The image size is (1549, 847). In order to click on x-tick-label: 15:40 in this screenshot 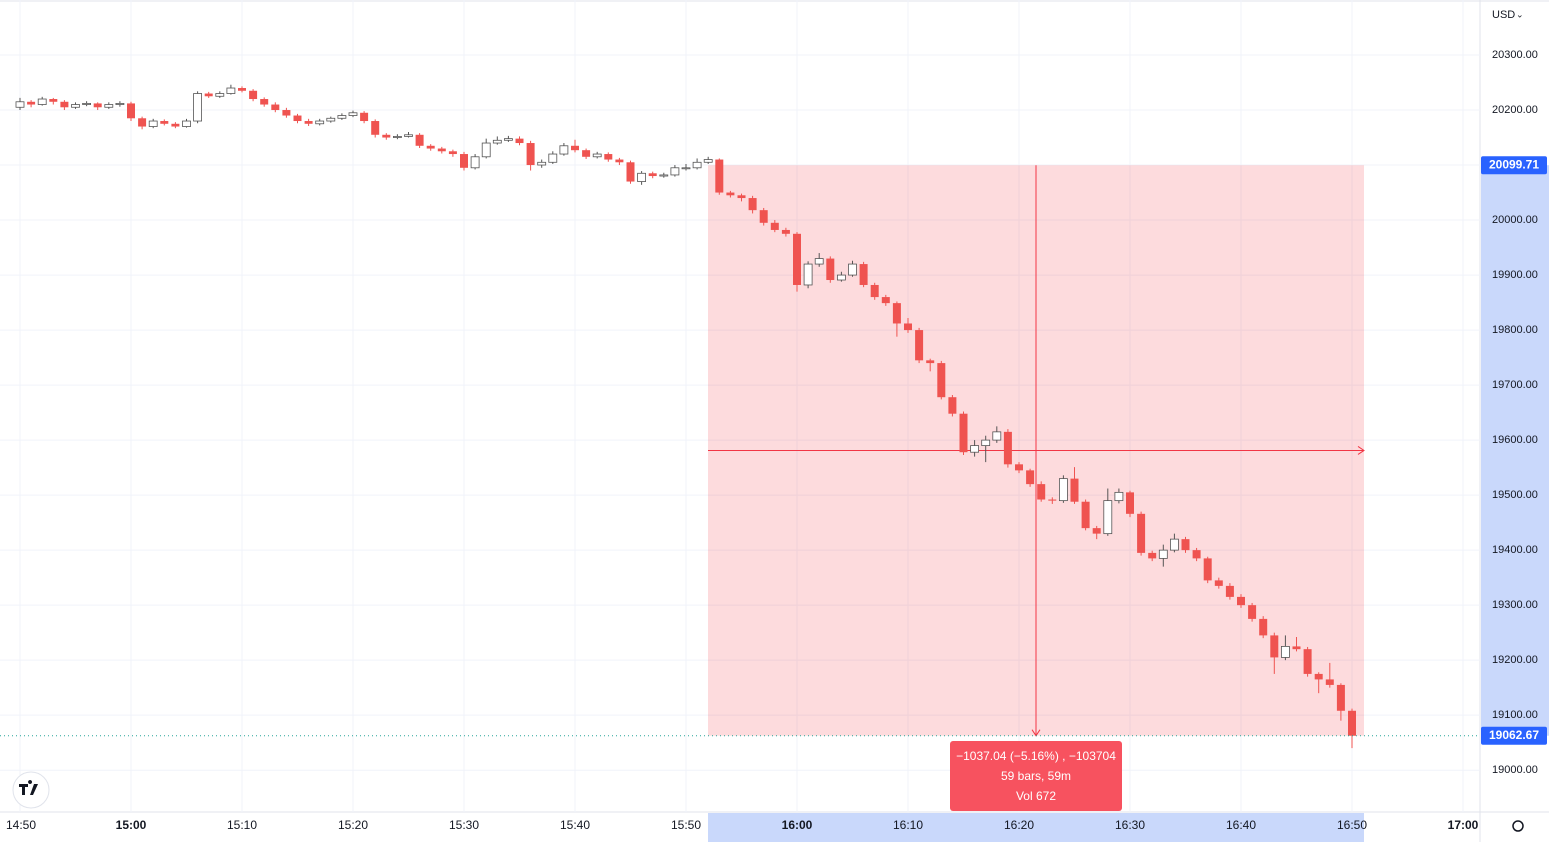, I will do `click(575, 825)`.